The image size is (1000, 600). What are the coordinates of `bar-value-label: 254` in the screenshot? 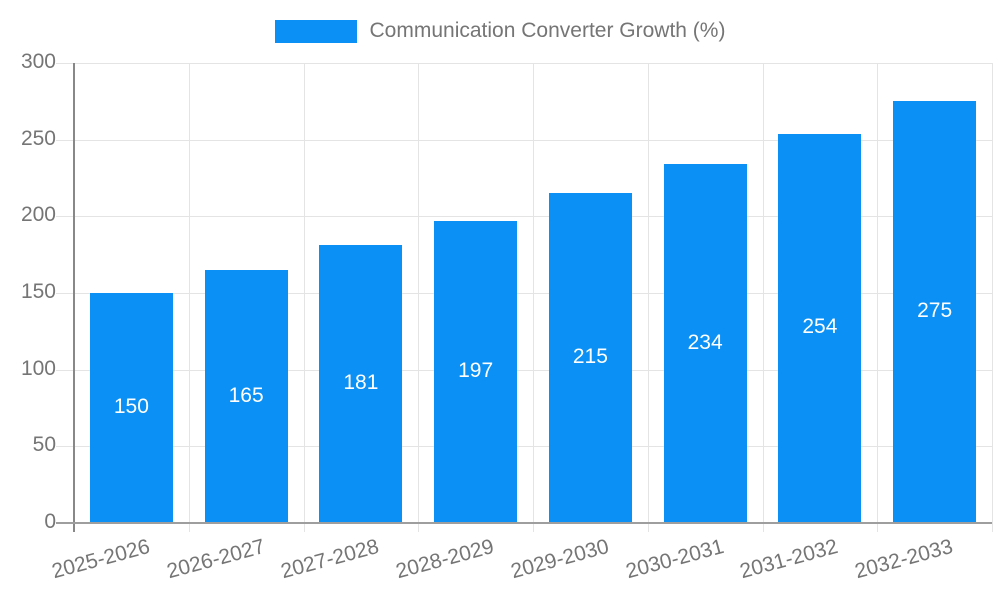 It's located at (820, 327).